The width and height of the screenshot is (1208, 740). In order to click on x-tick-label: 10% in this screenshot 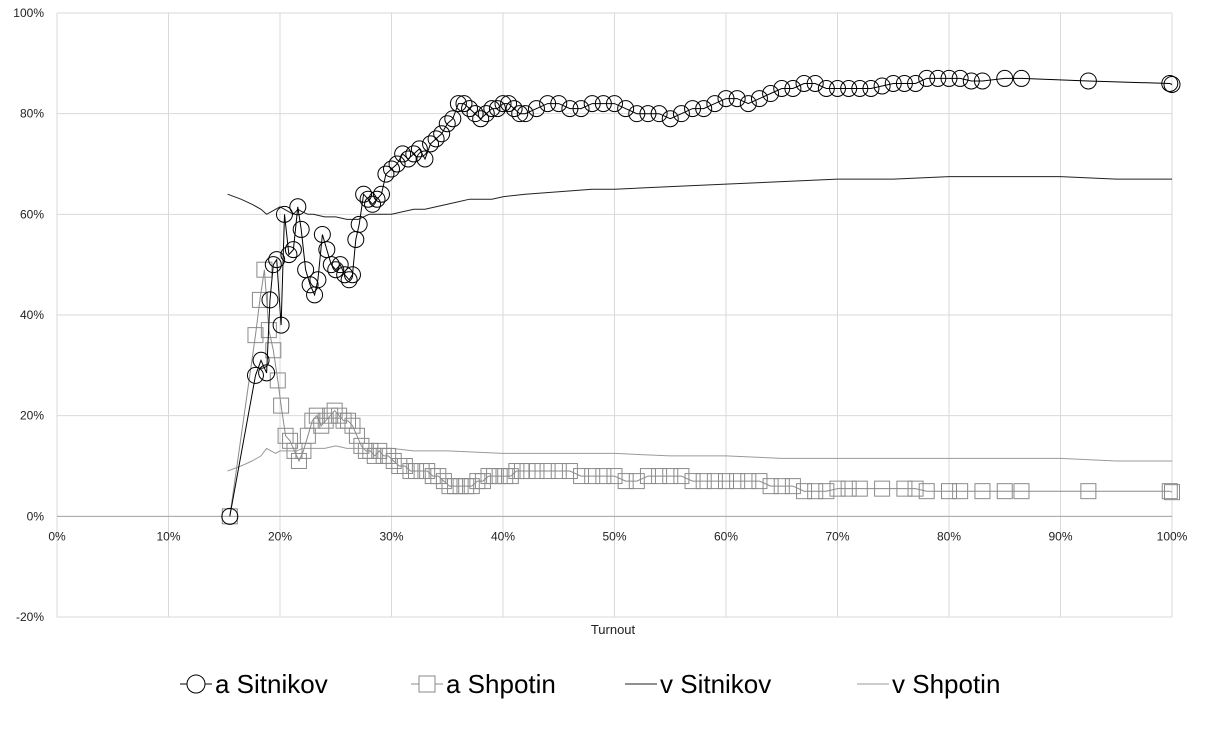, I will do `click(168, 536)`.